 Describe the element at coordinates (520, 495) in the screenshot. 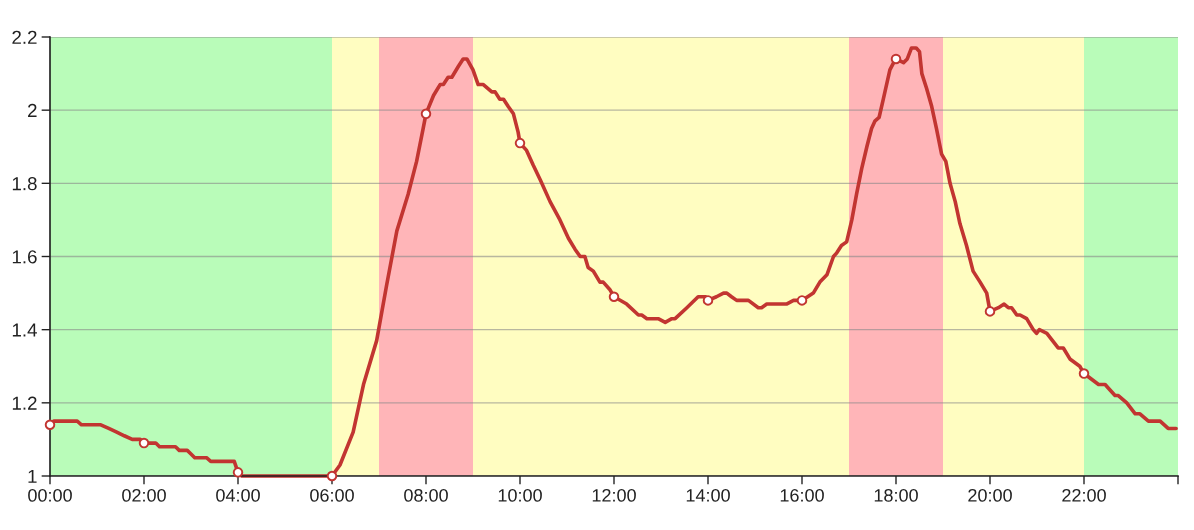

I see `x-tick-label: 10:00` at that location.